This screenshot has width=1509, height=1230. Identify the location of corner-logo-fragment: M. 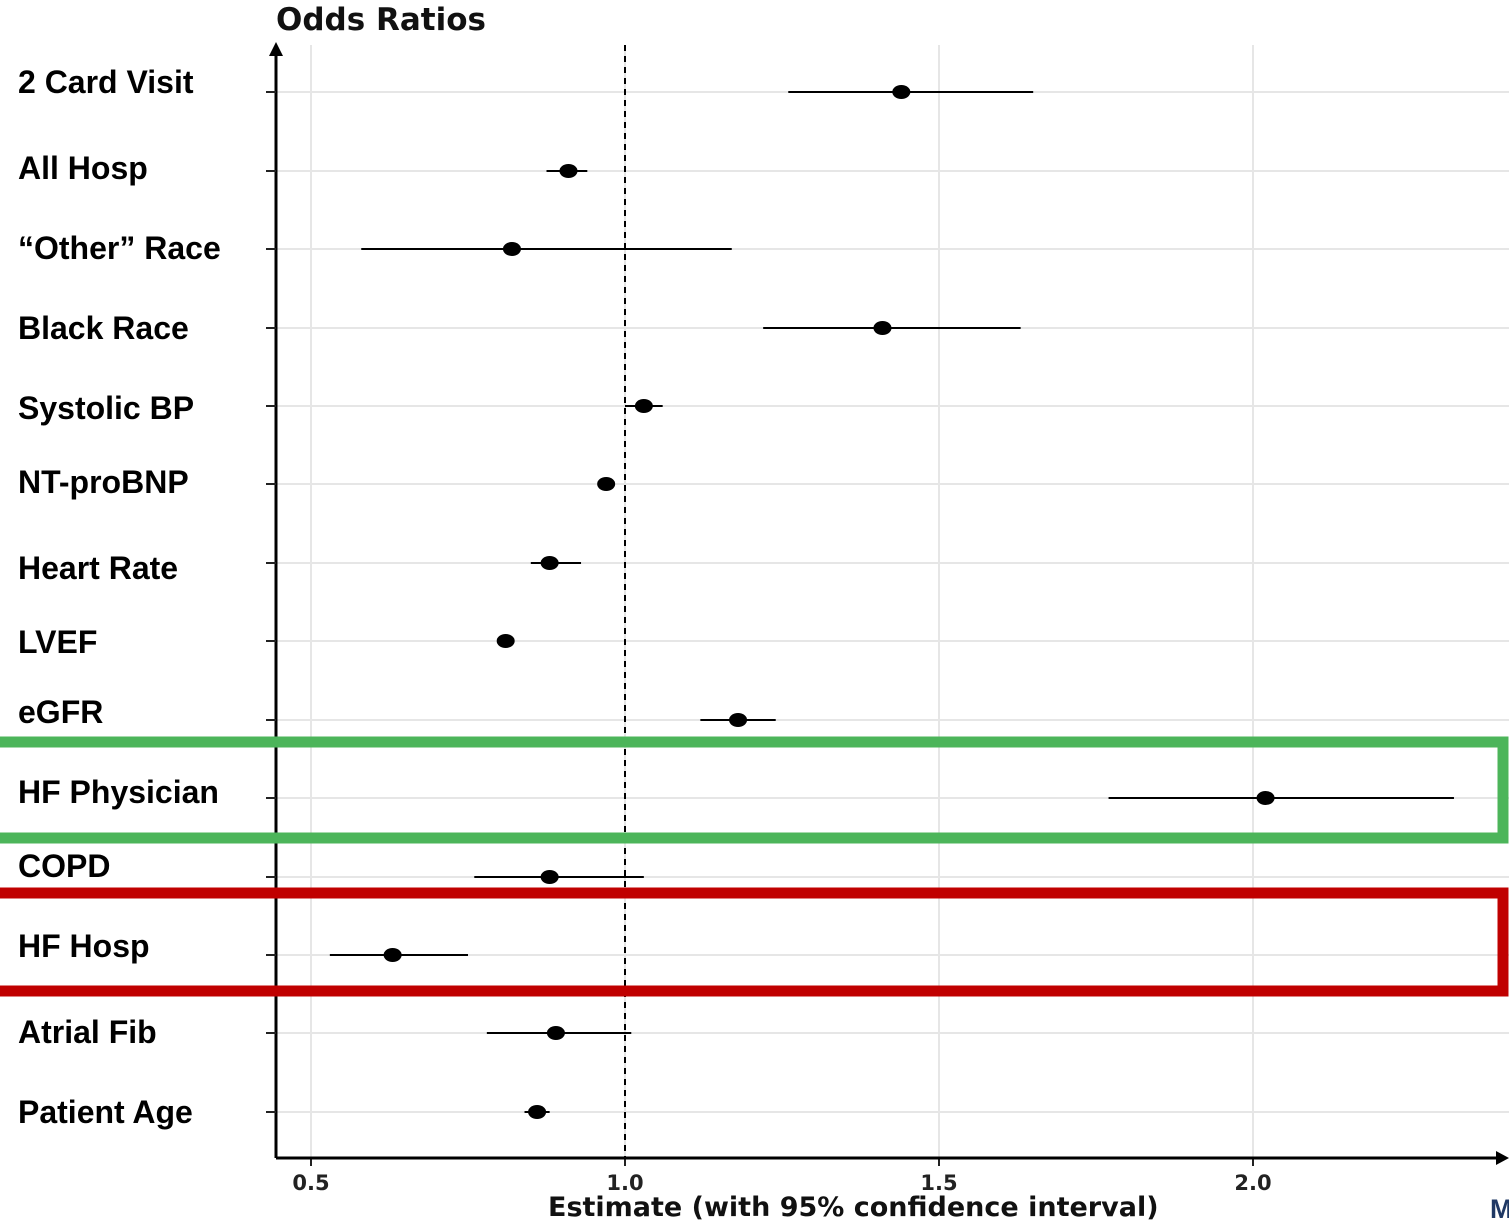
(1499, 1209).